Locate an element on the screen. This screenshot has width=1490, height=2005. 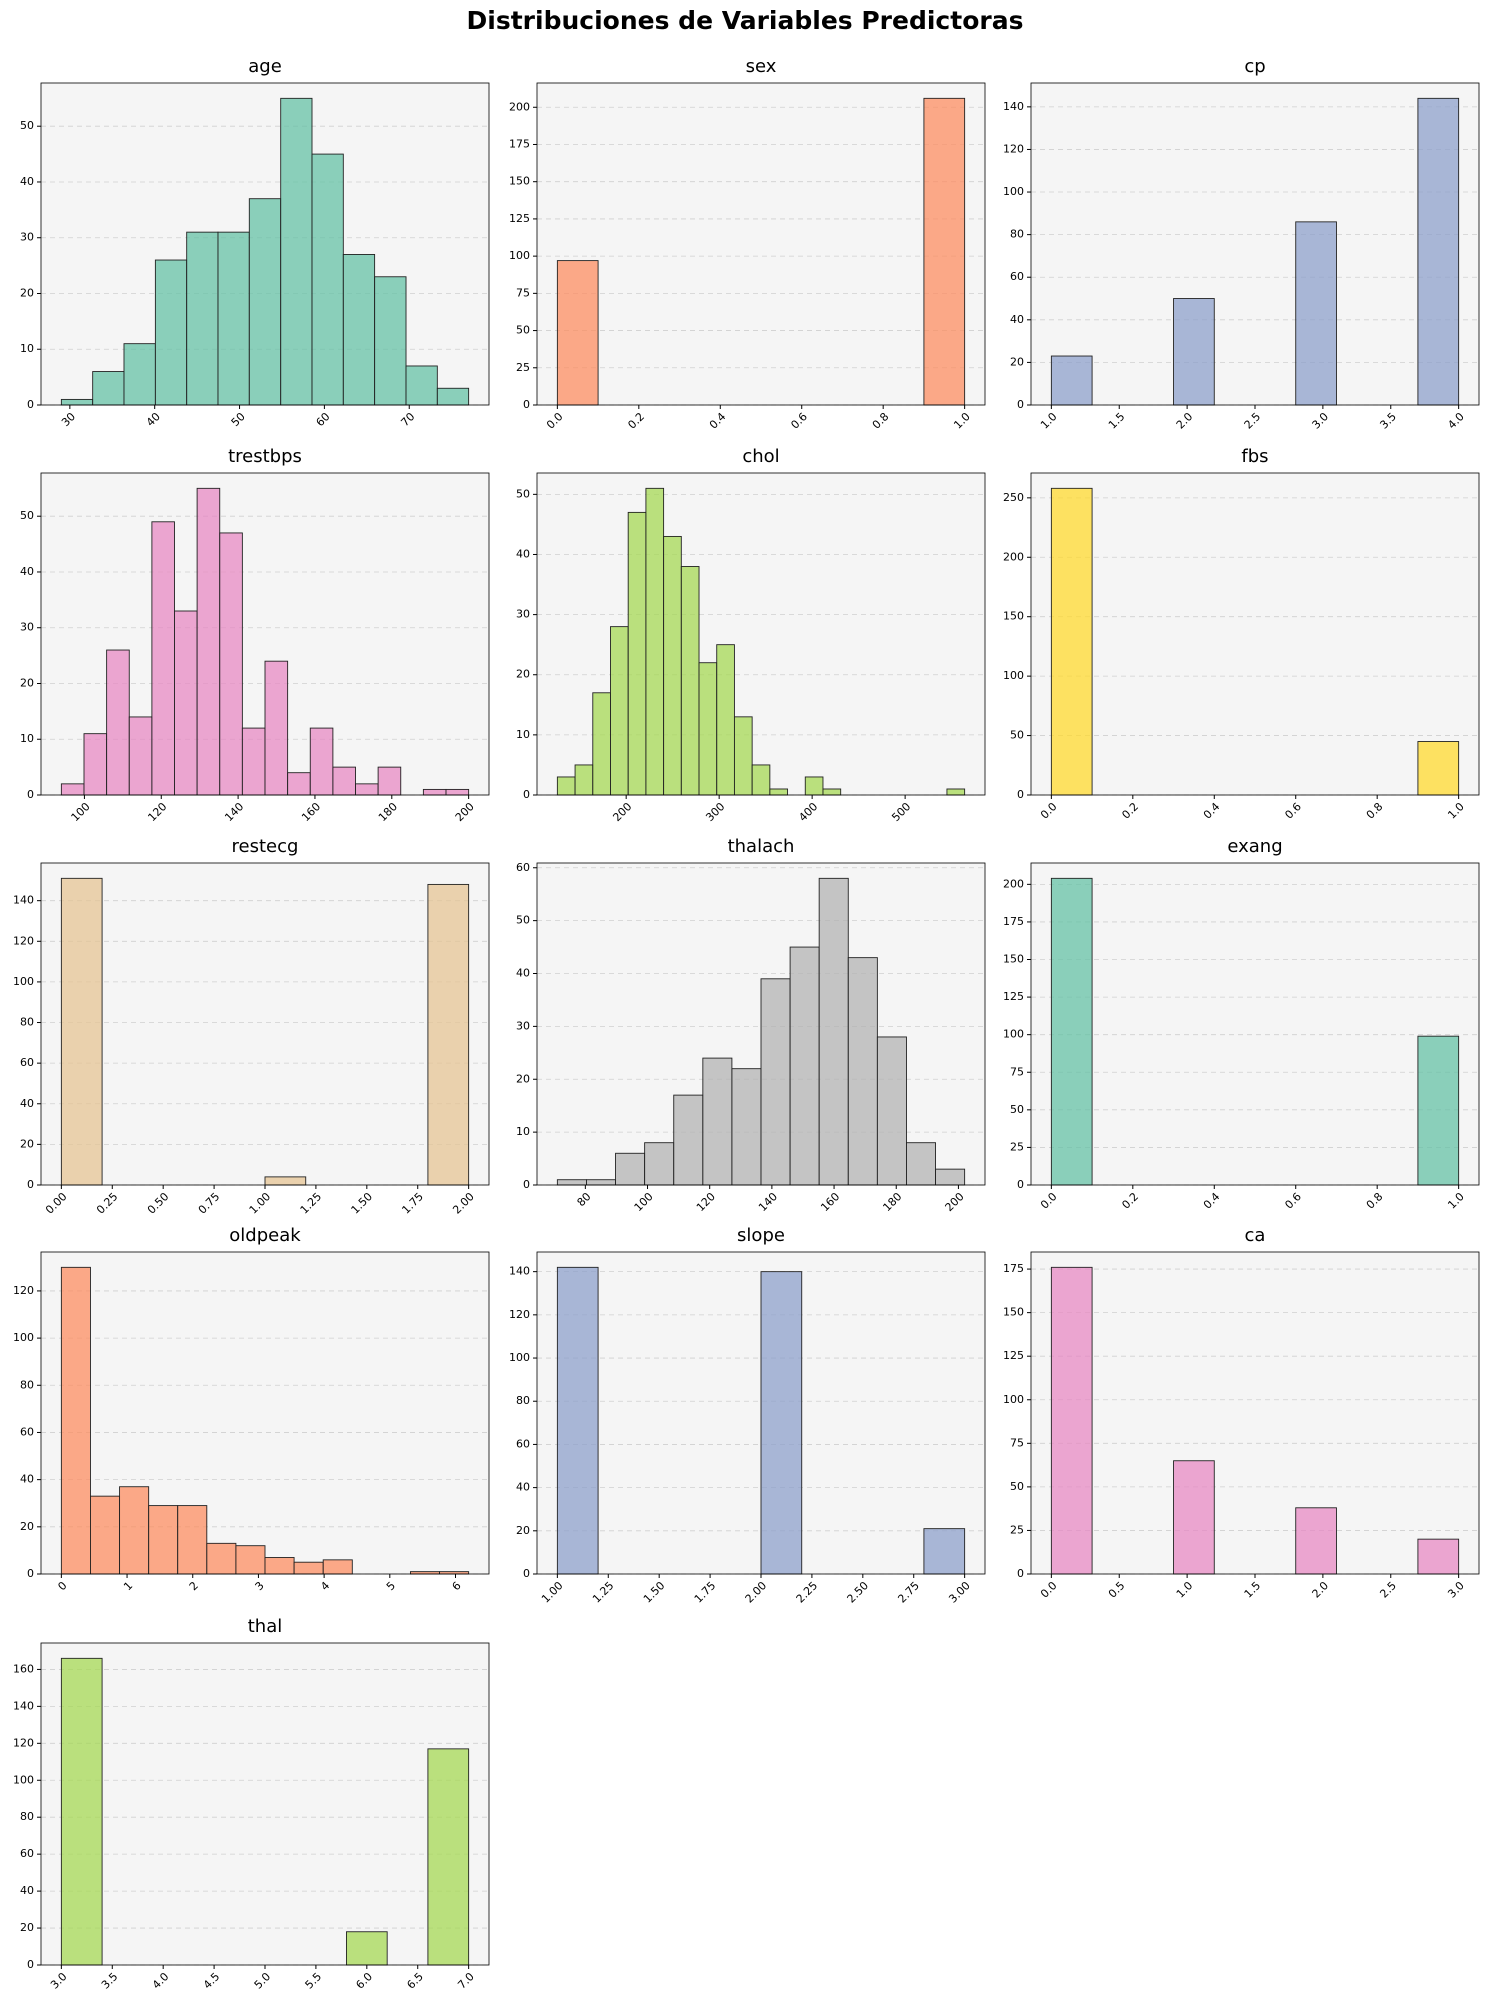
x-tick-label: 120 is located at coordinates (706, 1202).